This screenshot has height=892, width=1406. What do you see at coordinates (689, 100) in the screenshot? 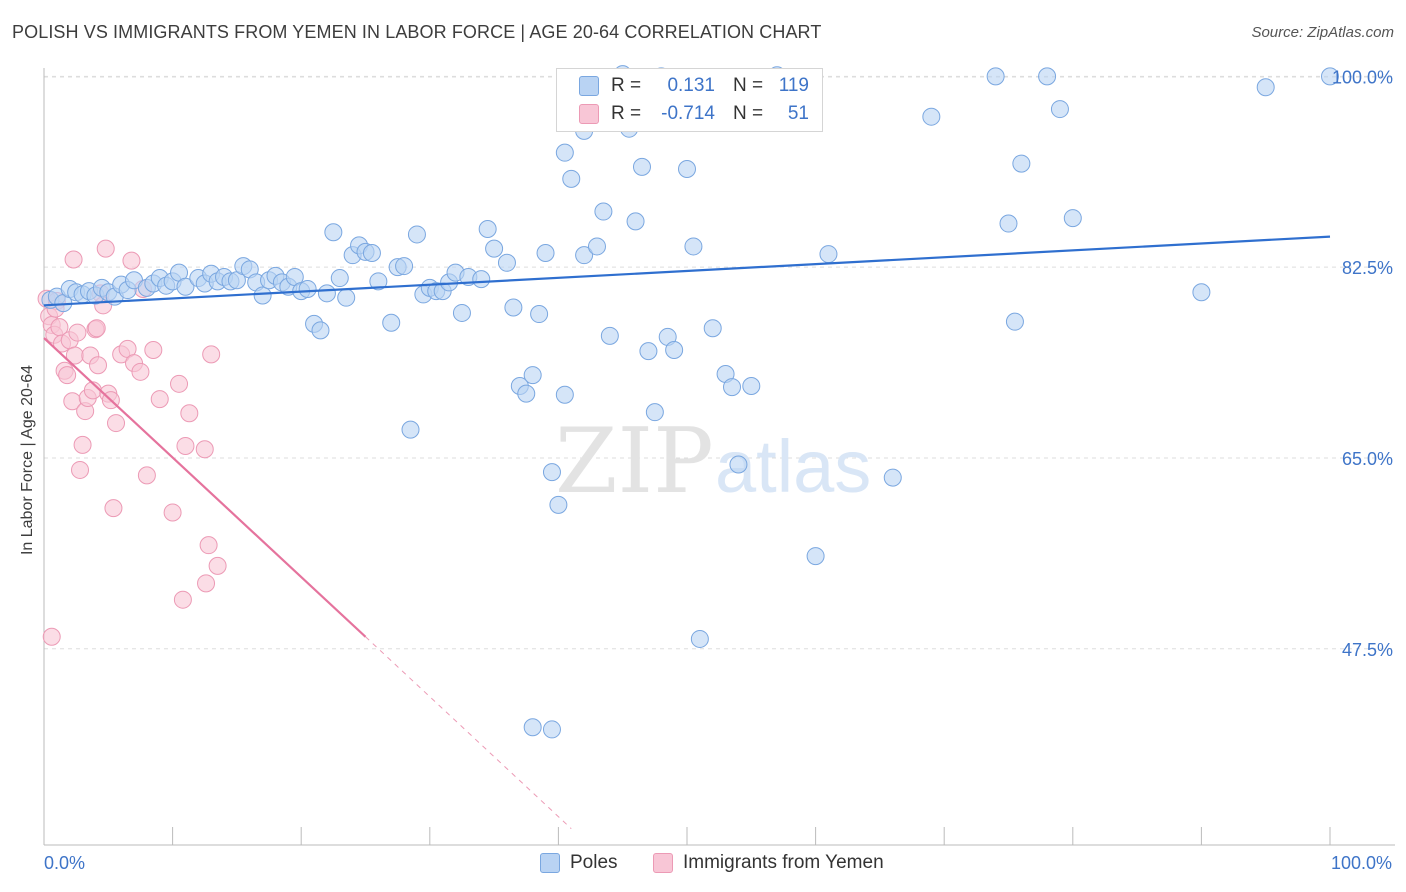
I see `stats-legend: R = 0.131 N = 119 R = -0.714 N = 51` at bounding box center [689, 100].